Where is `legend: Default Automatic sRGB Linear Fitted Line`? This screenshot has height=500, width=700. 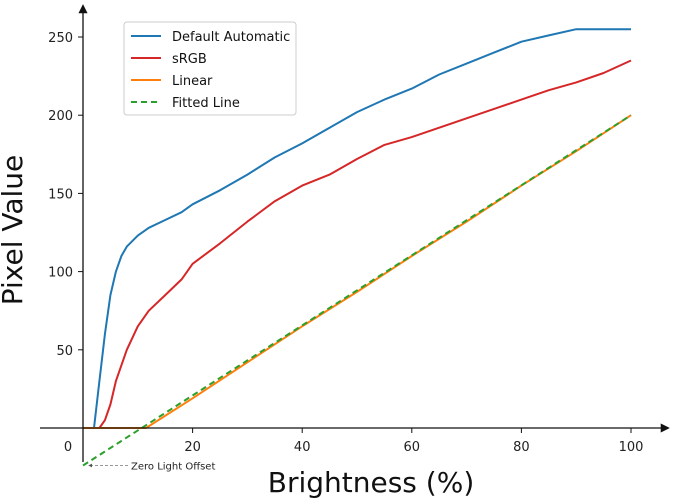 legend: Default Automatic sRGB Linear Fitted Line is located at coordinates (210, 68).